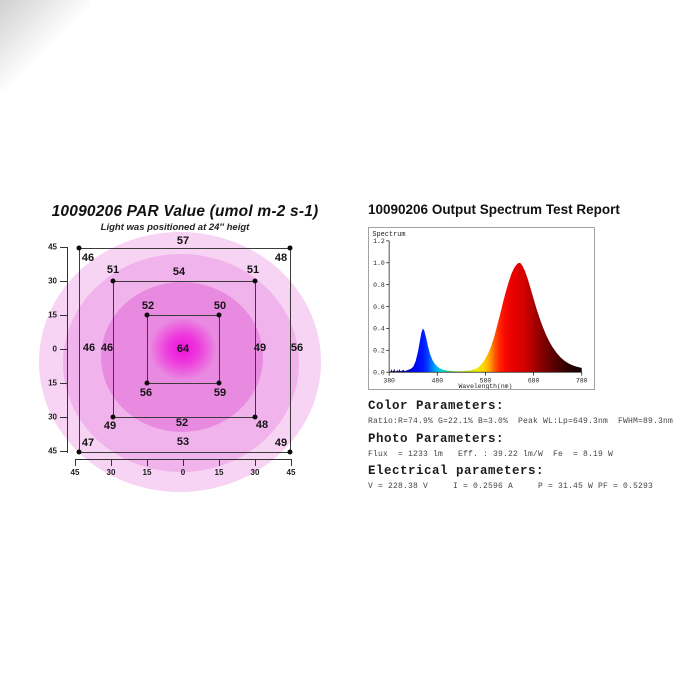  Describe the element at coordinates (389, 381) in the screenshot. I see `svg-text: 380` at that location.